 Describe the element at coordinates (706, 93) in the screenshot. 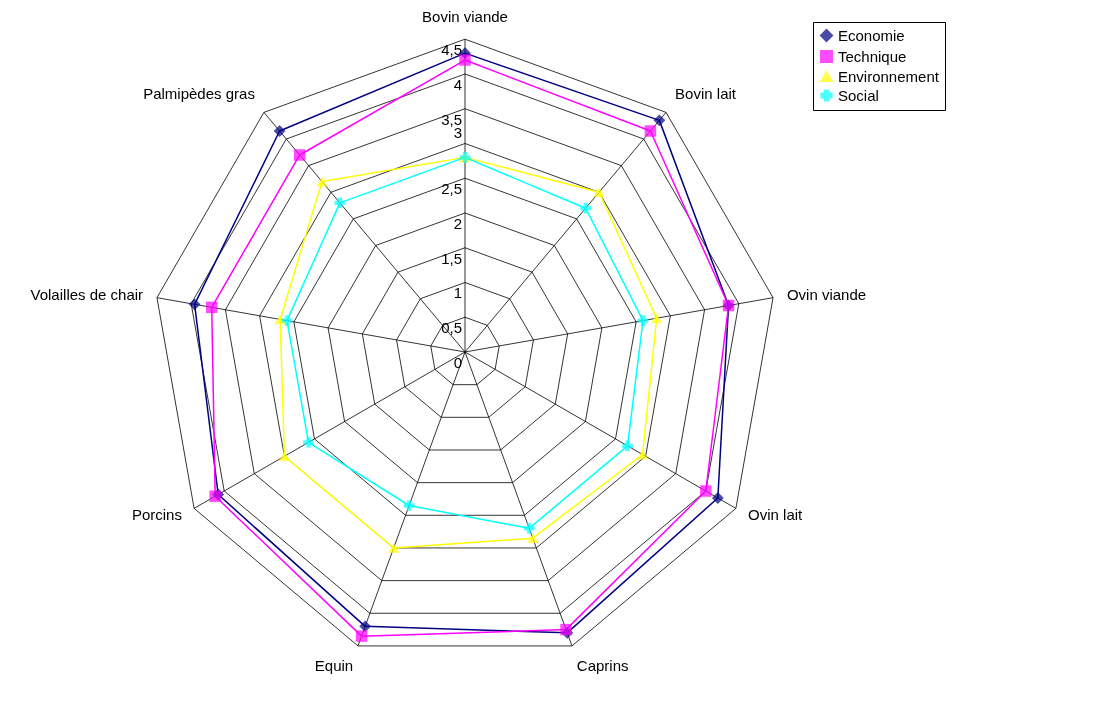

I see `spoke-label: Bovin lait` at that location.